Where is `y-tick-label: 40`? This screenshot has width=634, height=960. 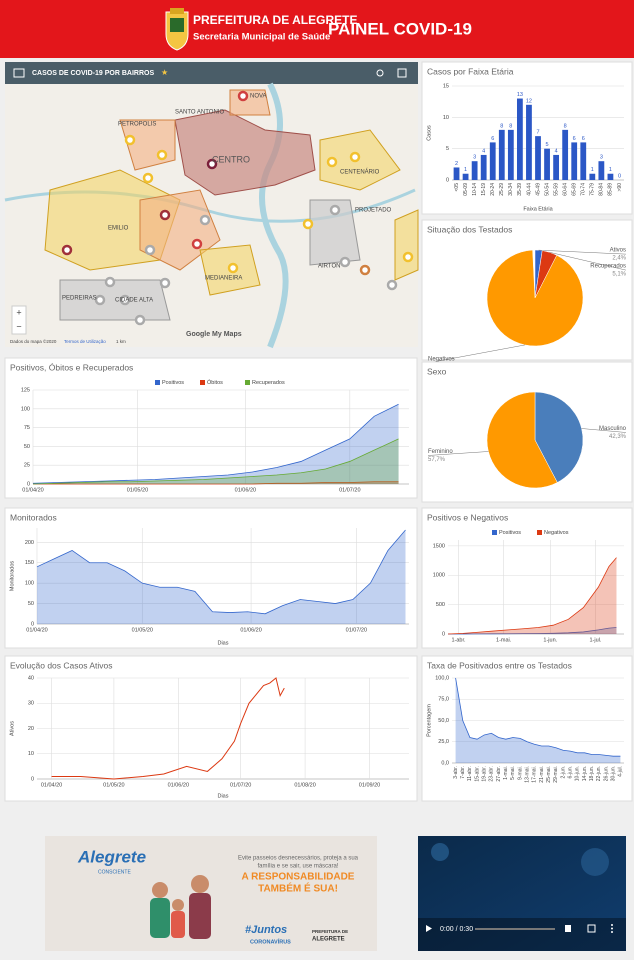
y-tick-label: 40 is located at coordinates (31, 678).